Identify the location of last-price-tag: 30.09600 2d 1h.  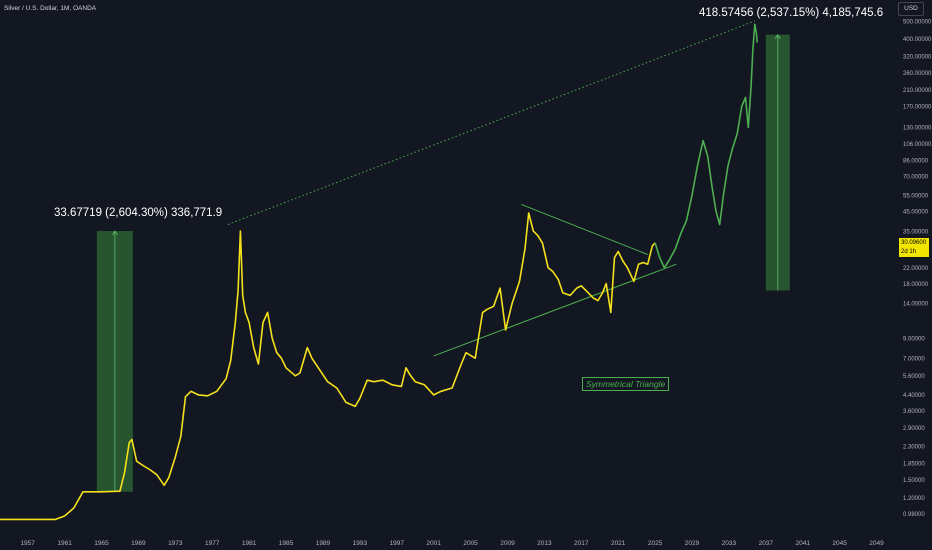
(914, 247).